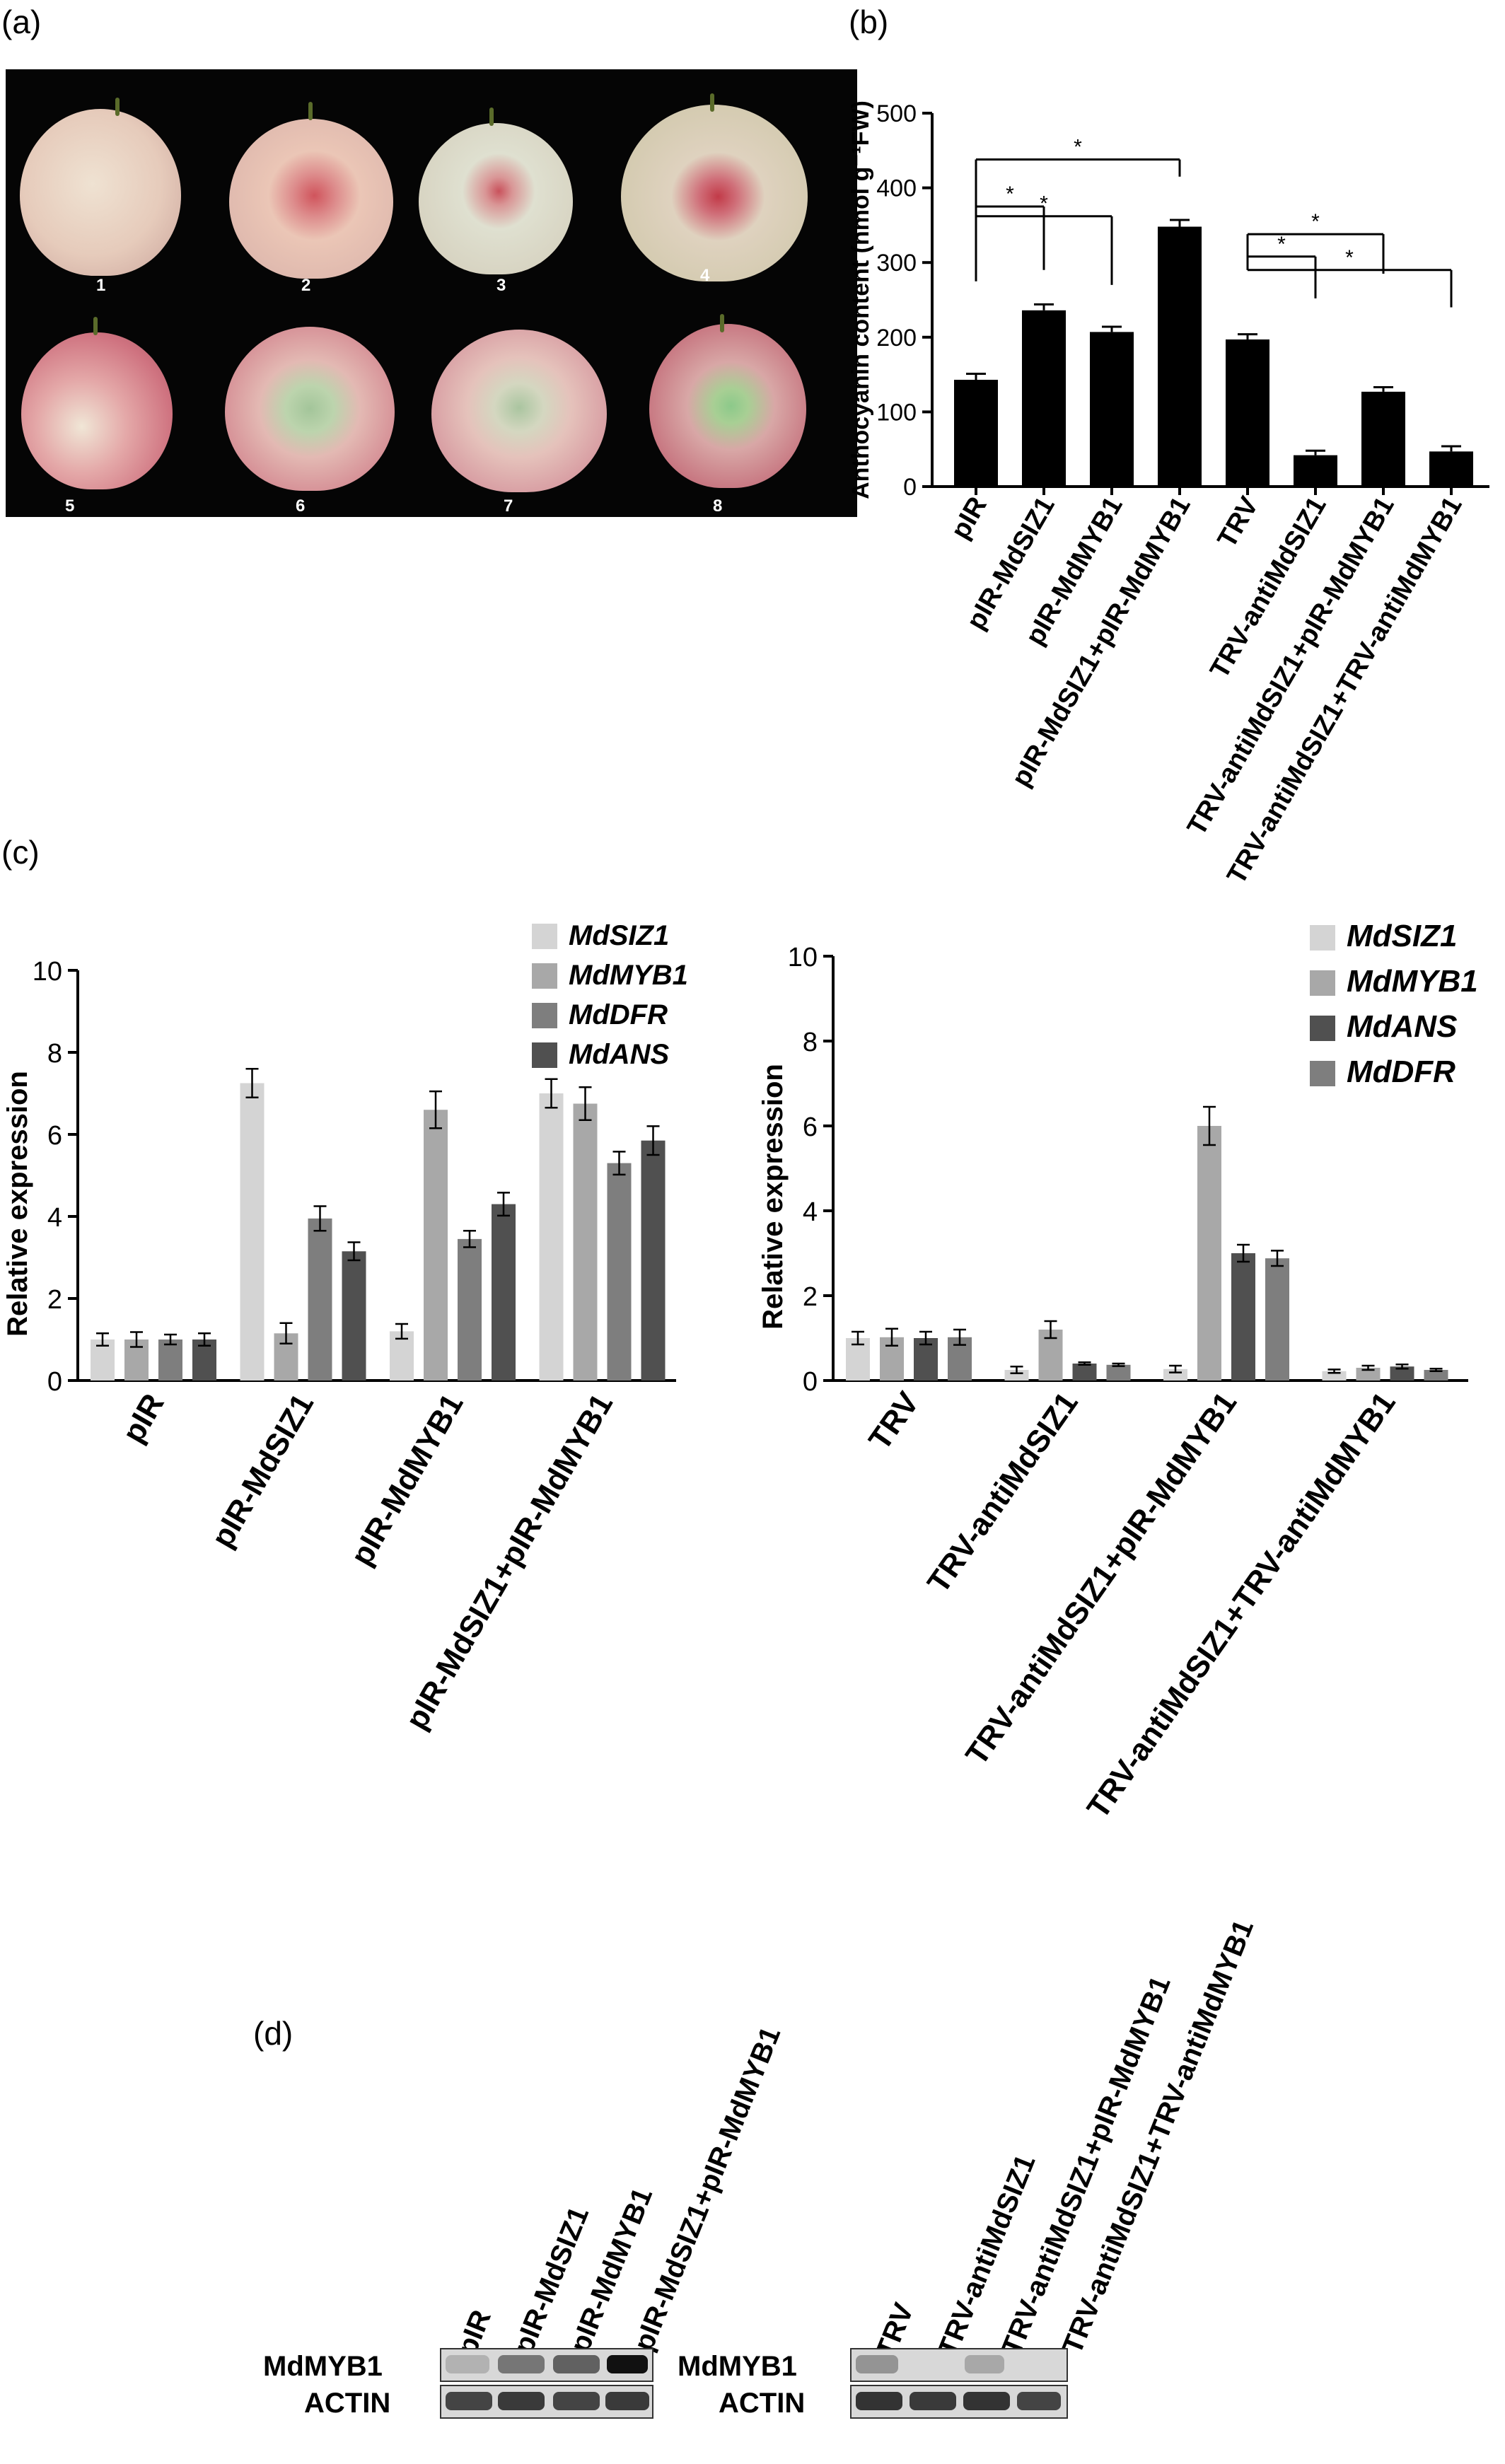 The width and height of the screenshot is (1505, 2464). Describe the element at coordinates (705, 275) in the screenshot. I see `apple-number-4: 4` at that location.